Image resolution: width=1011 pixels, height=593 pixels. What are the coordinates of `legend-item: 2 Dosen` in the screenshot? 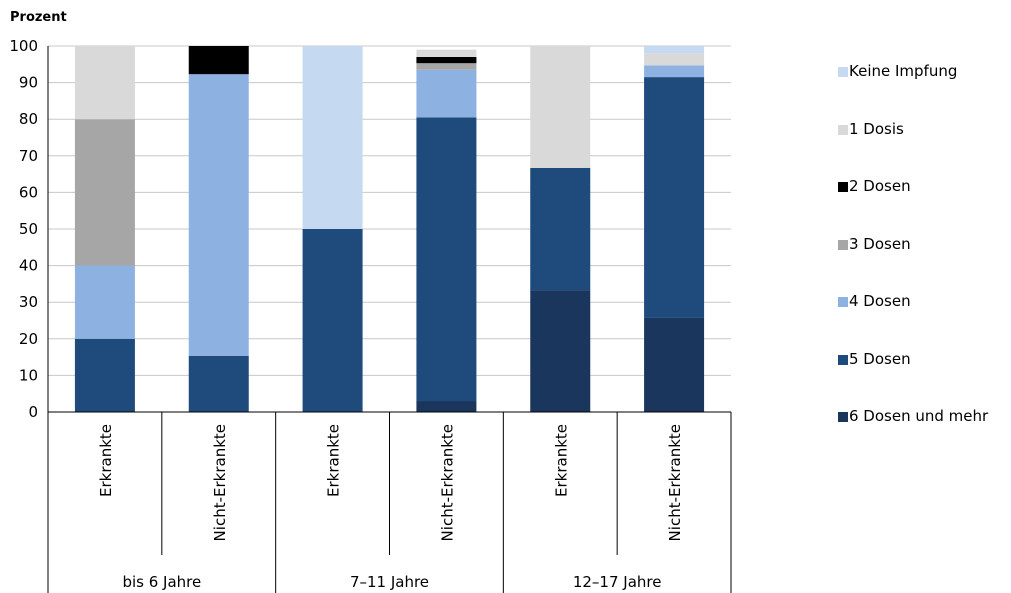 It's located at (874, 186).